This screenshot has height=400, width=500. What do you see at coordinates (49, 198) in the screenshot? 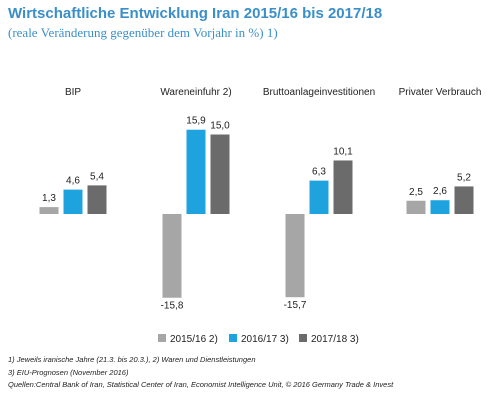
I see `data-label-bip-2015-16-2: 1,3` at bounding box center [49, 198].